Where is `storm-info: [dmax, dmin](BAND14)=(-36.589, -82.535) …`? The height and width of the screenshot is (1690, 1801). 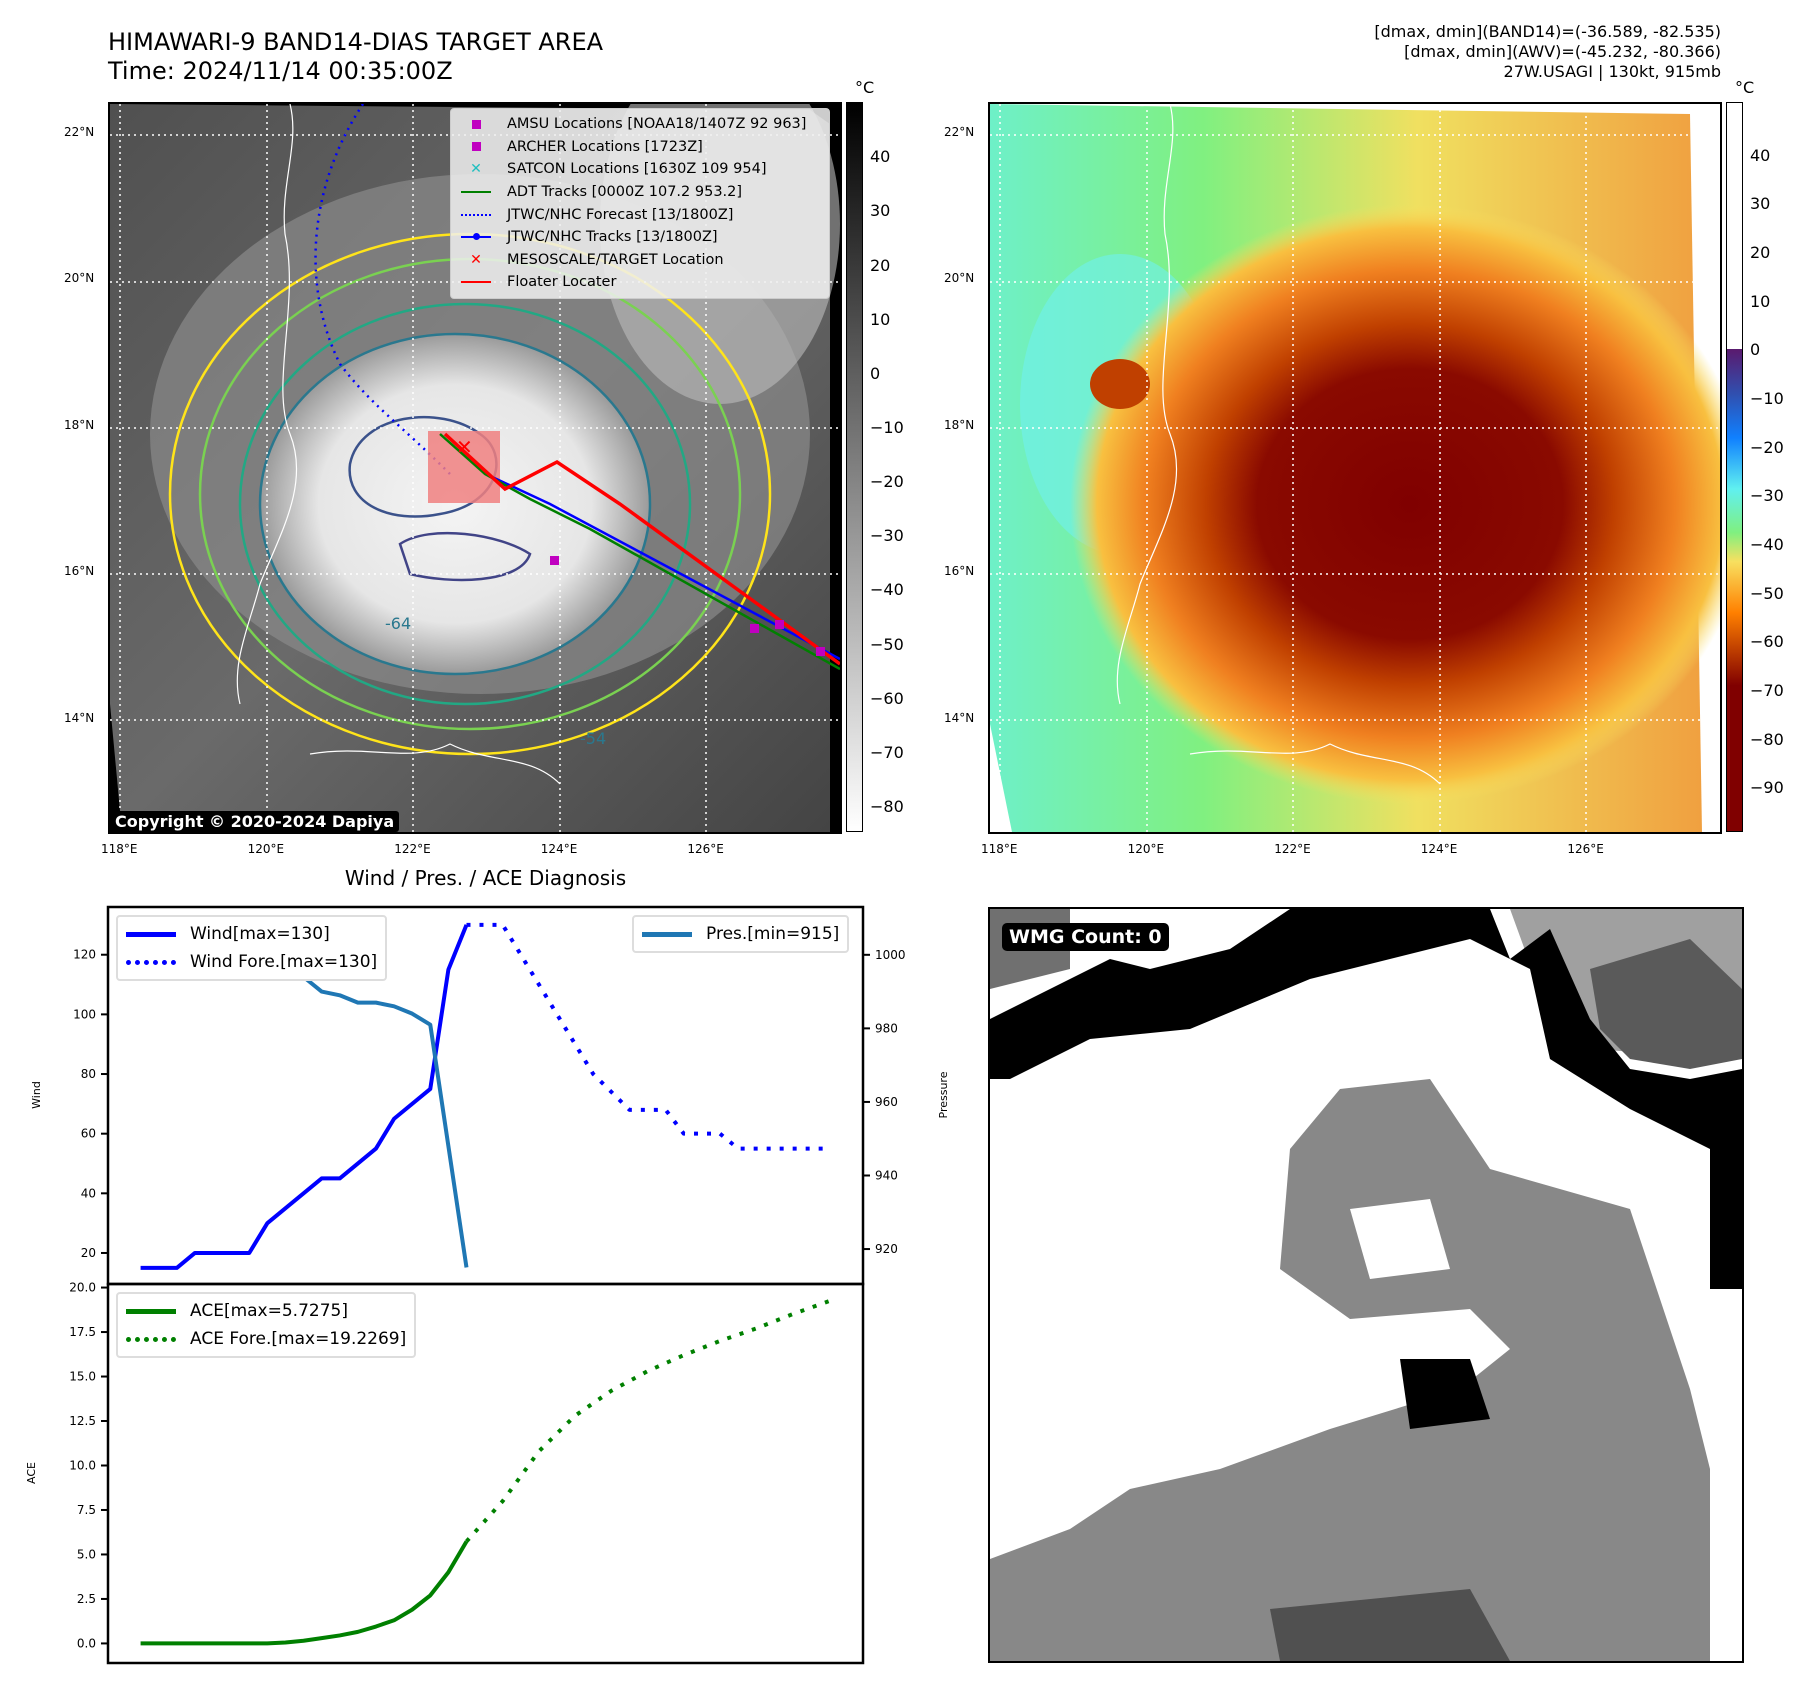 storm-info: [dmax, dmin](BAND14)=(-36.589, -82.535) … is located at coordinates (1547, 52).